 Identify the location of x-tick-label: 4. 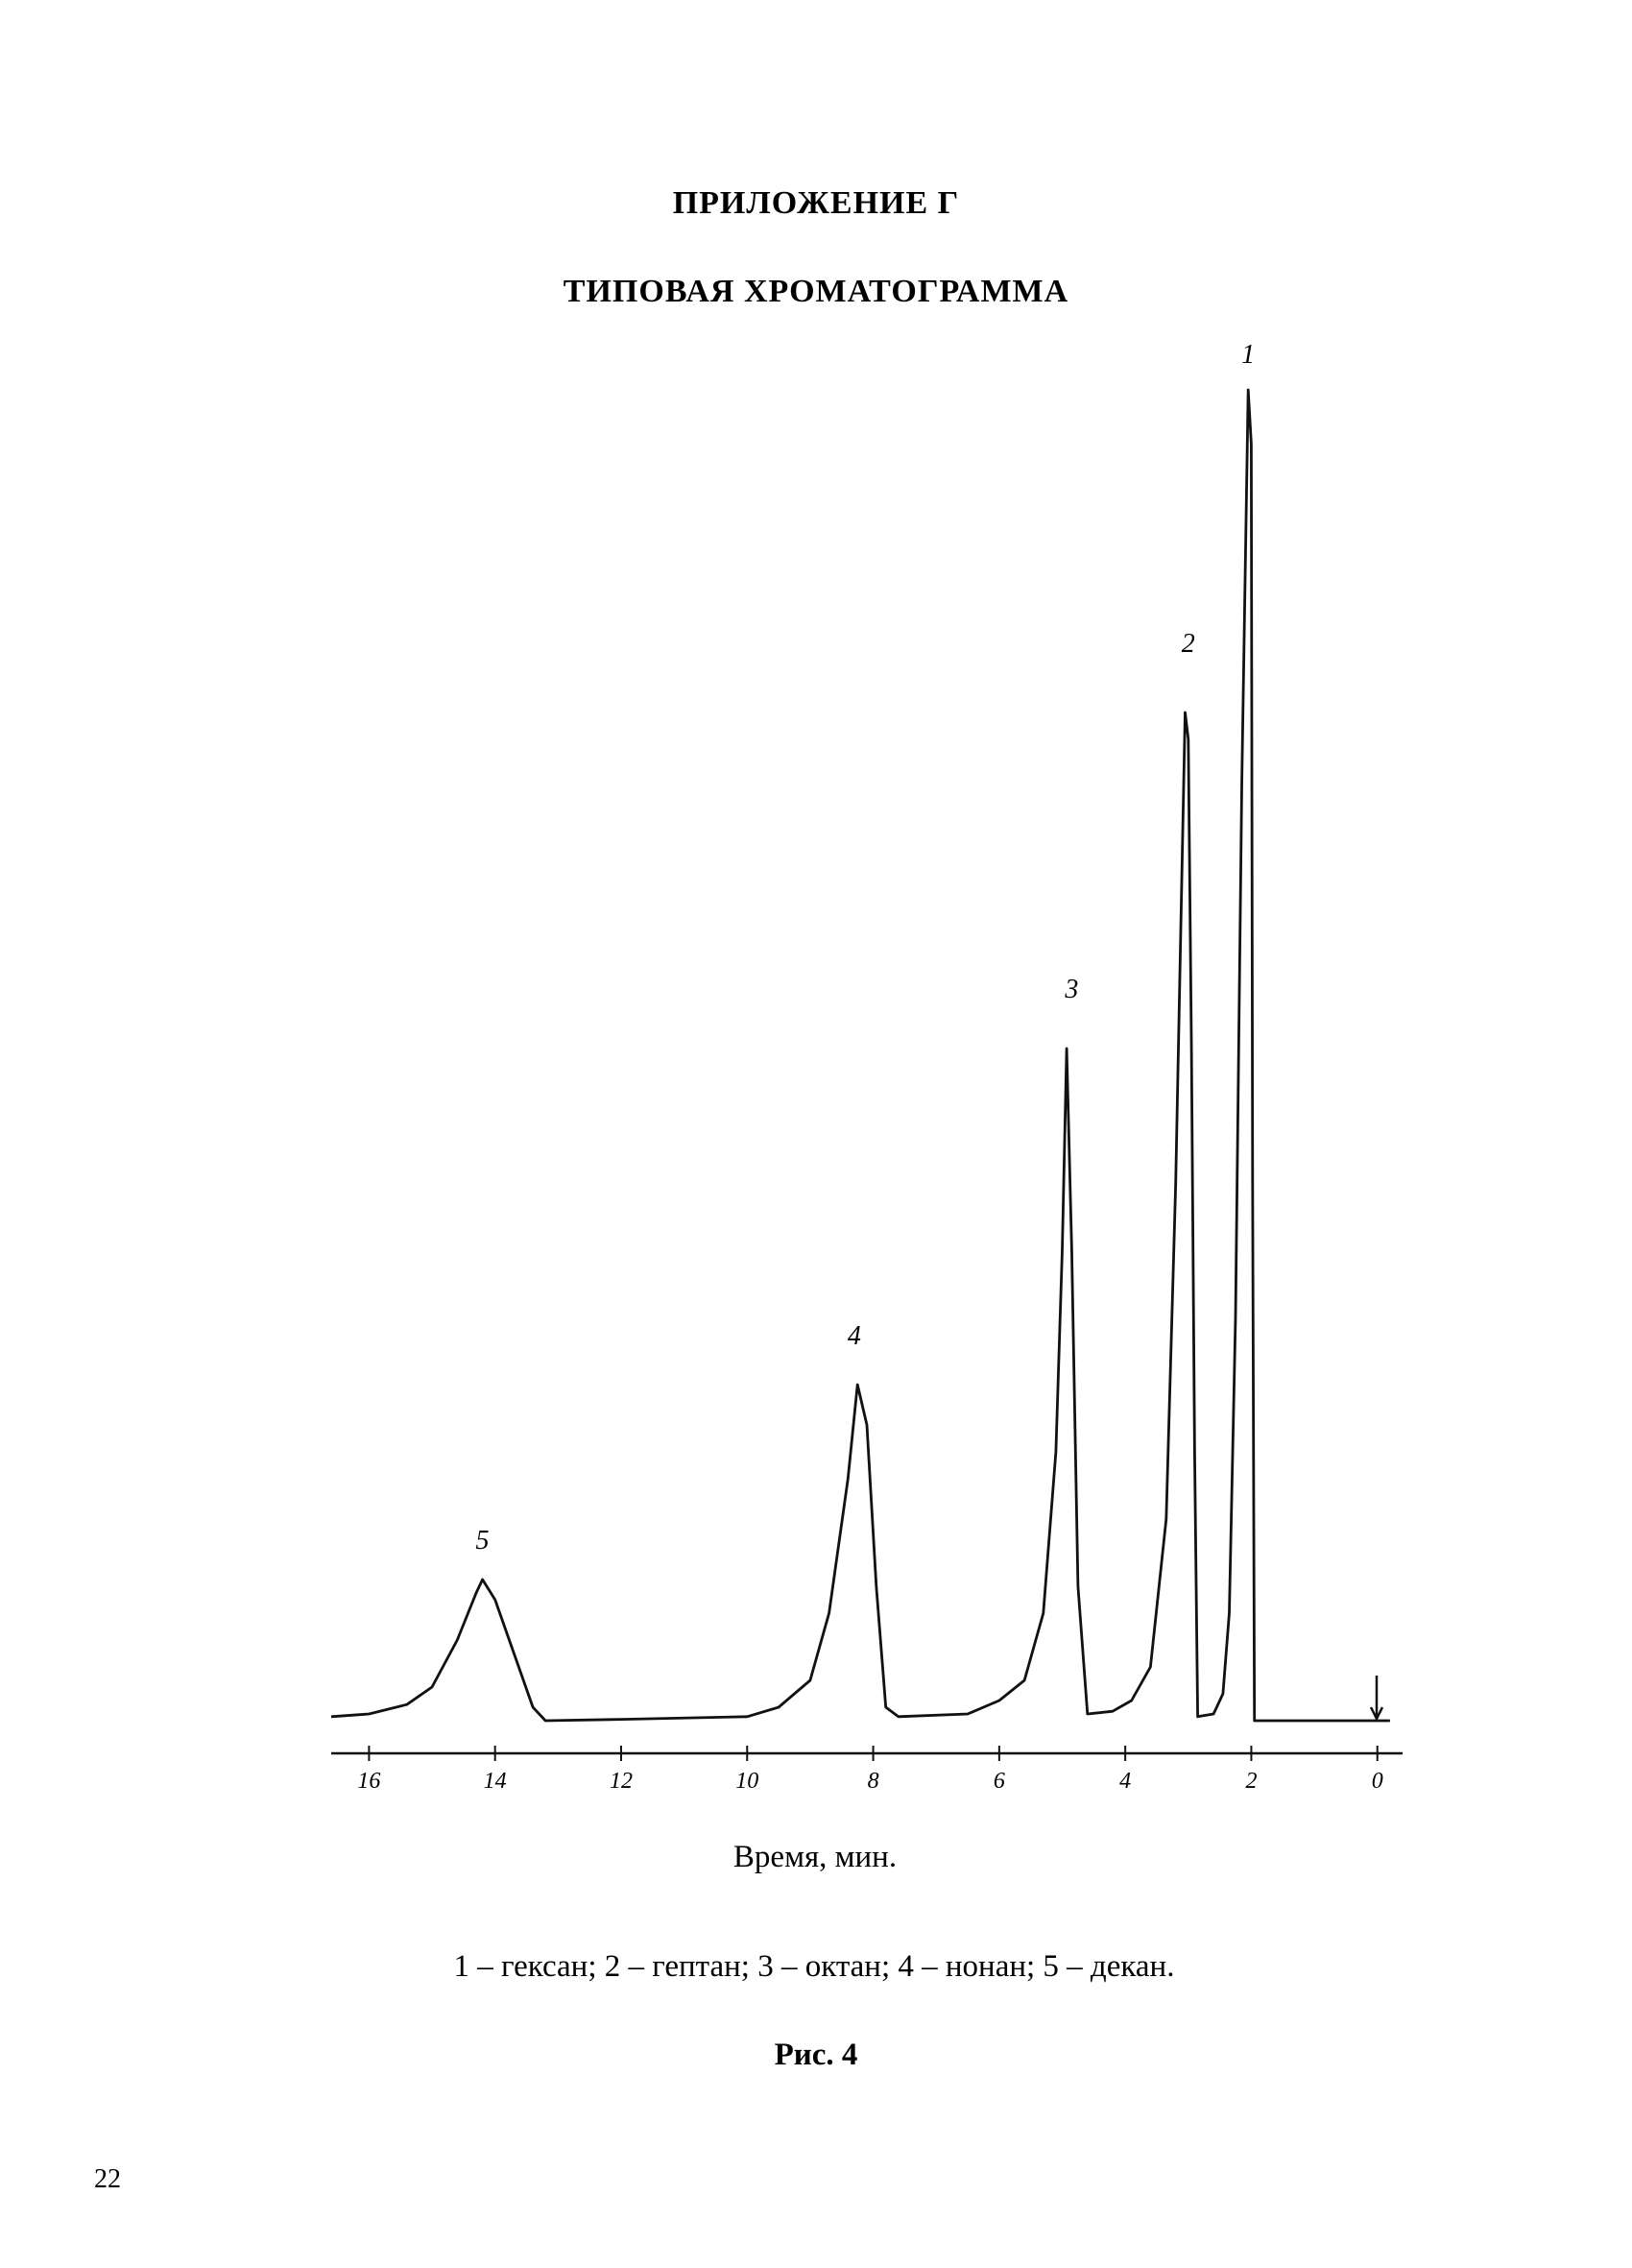
(1125, 1781).